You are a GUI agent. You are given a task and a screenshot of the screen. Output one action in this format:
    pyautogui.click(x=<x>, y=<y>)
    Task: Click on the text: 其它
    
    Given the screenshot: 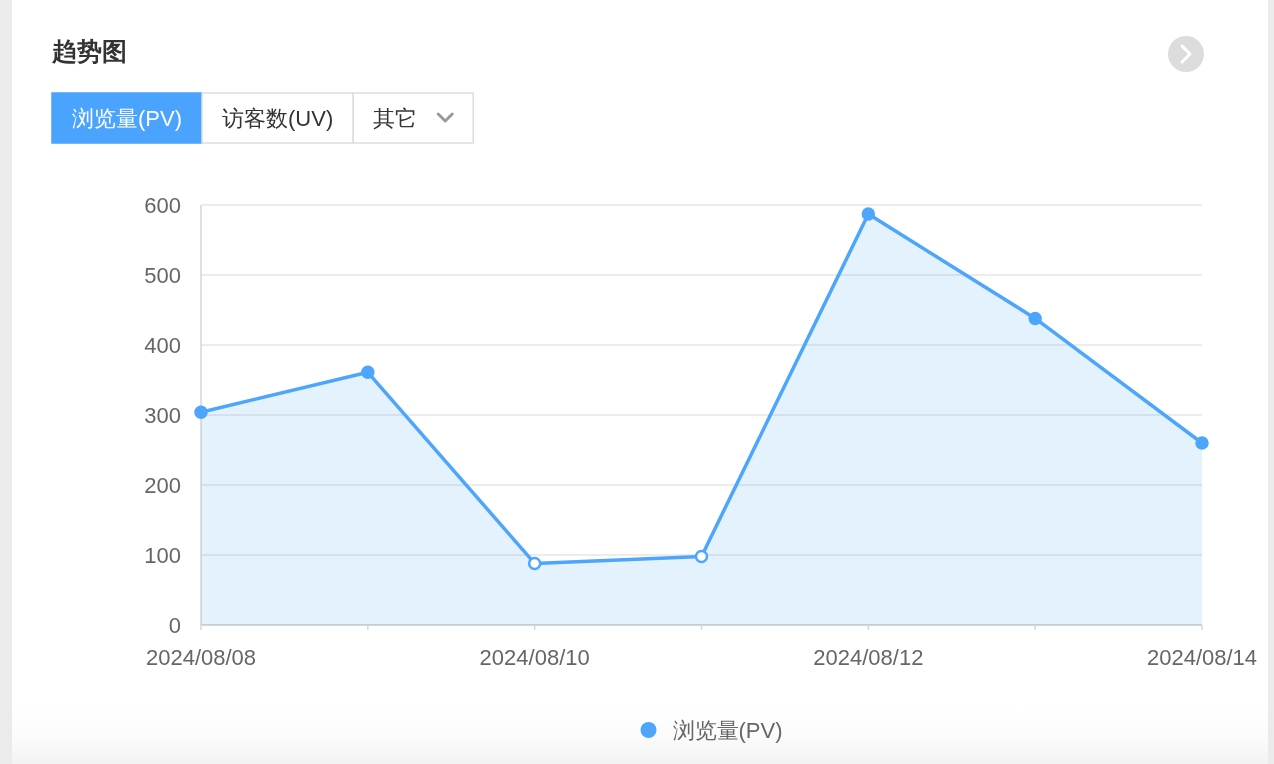 What is the action you would take?
    pyautogui.click(x=395, y=118)
    